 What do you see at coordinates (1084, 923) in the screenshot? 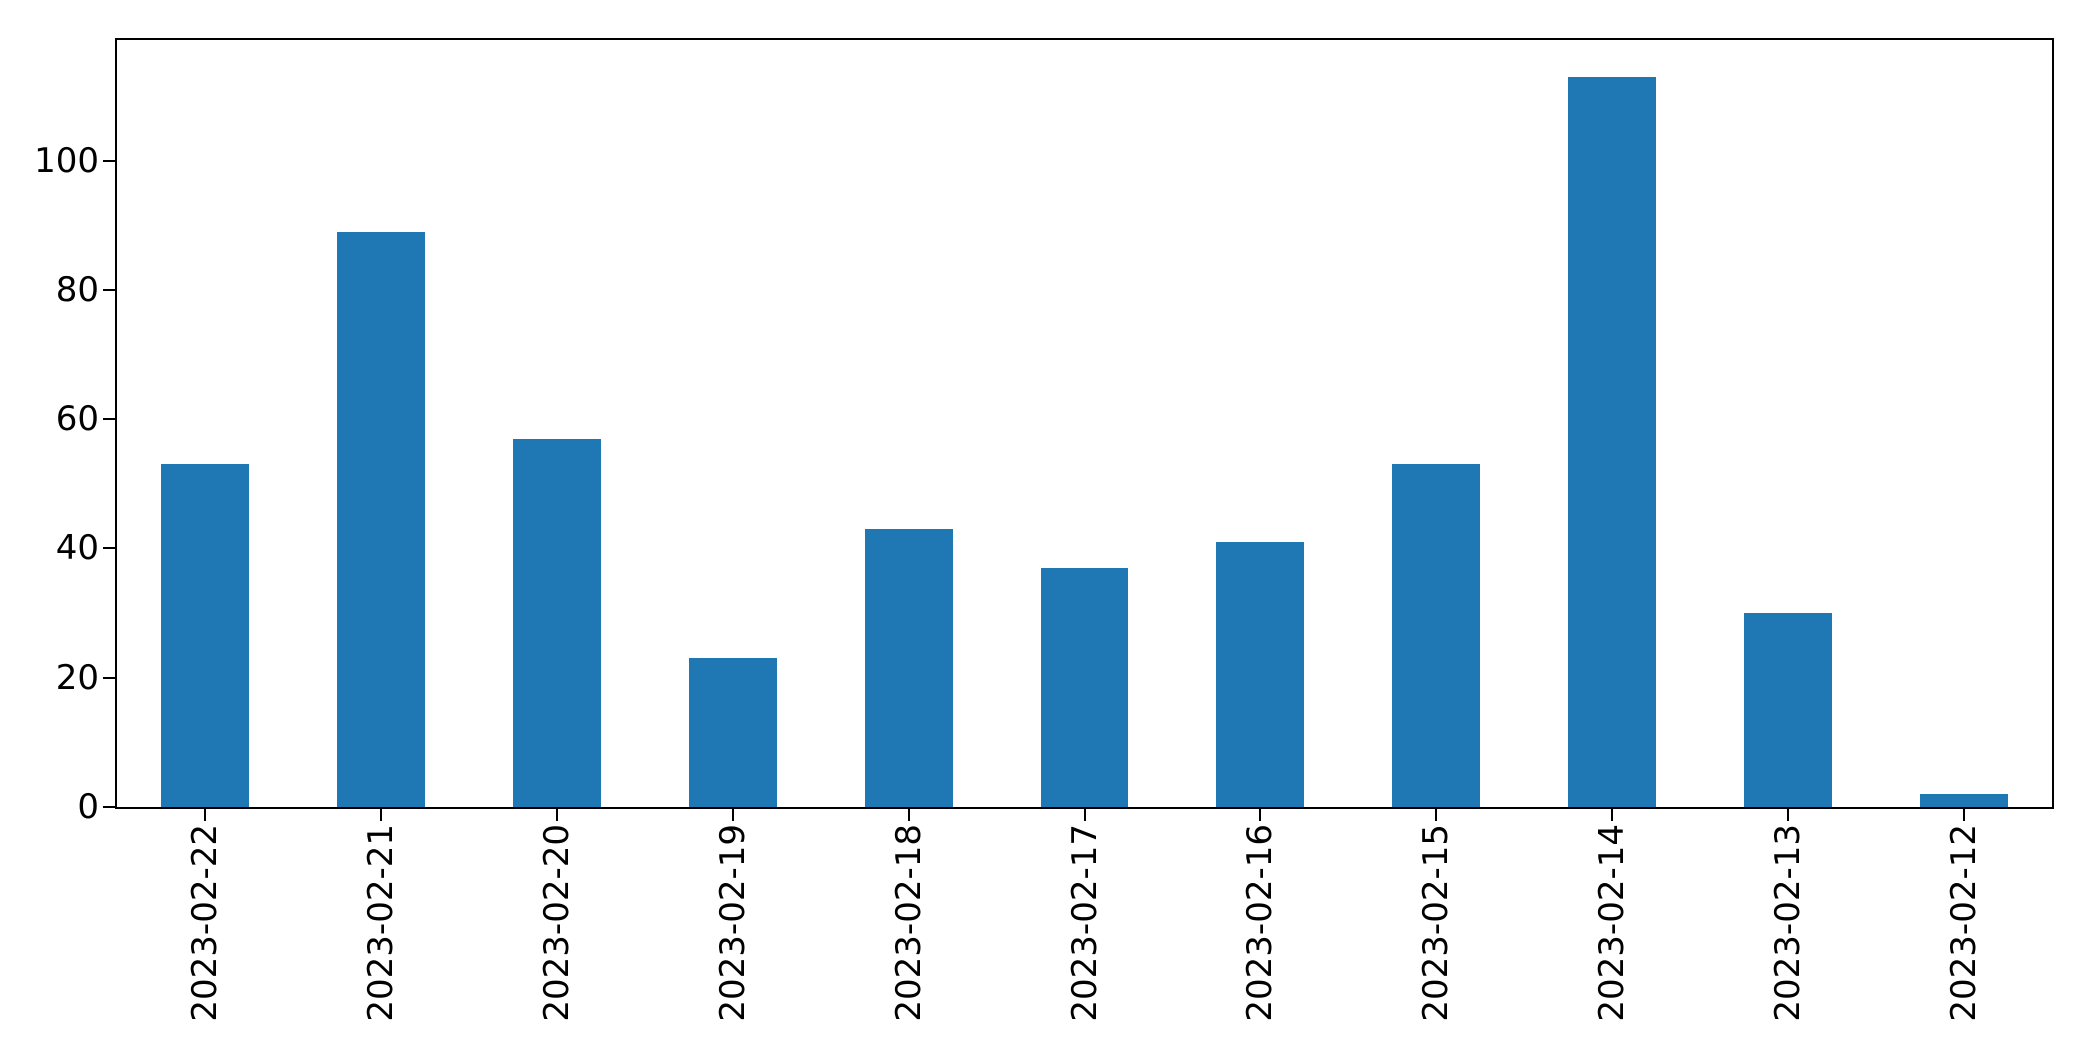
I see `x-tick-label: 2023-02-17` at bounding box center [1084, 923].